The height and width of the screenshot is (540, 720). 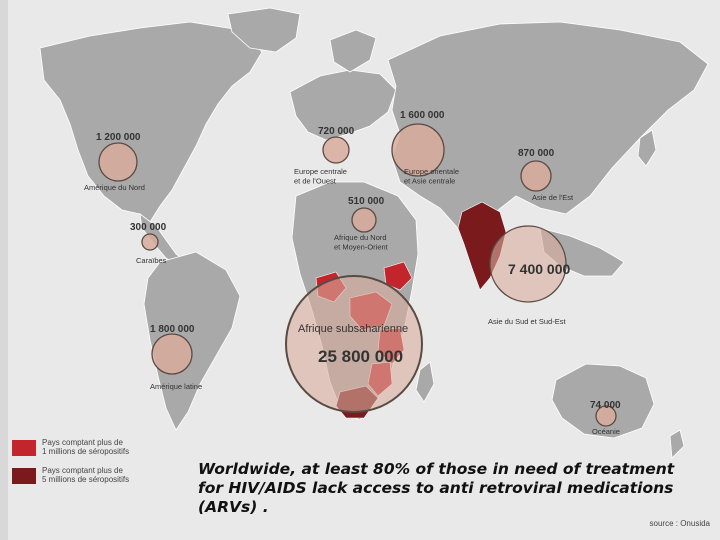 I want to click on bubble-caribbean, so click(x=150, y=242).